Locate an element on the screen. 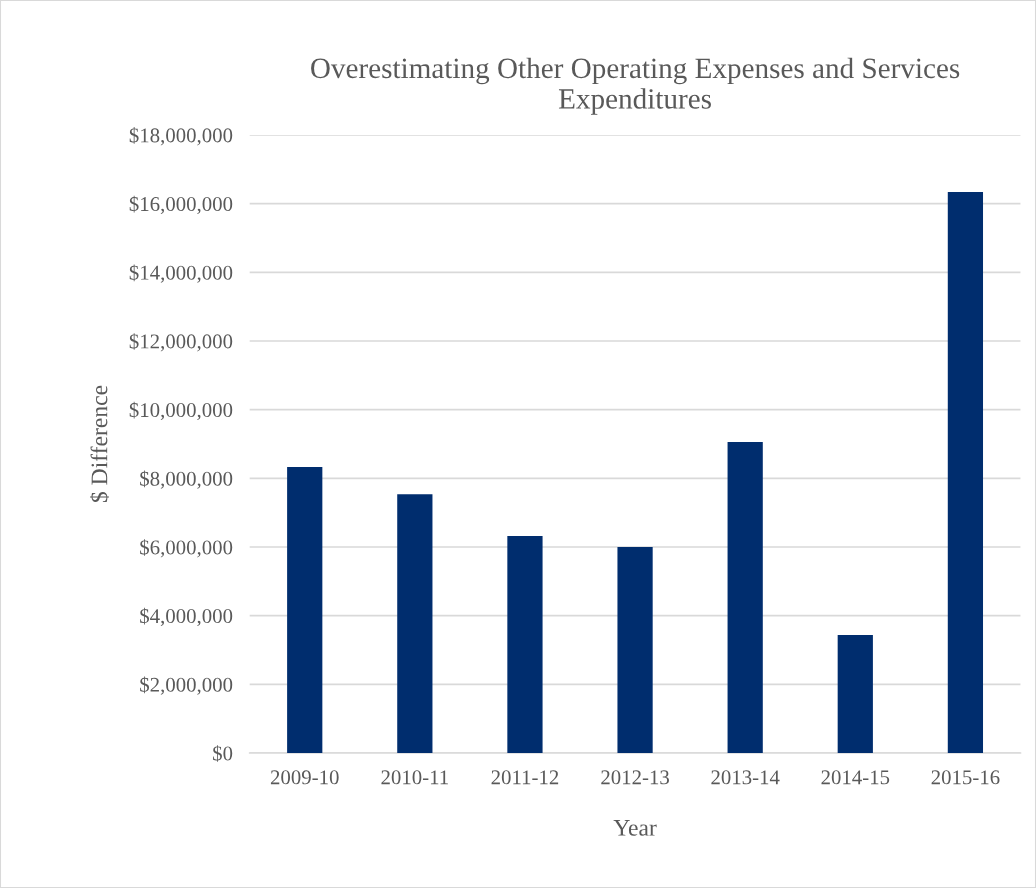  y-tick-label: $18,000,000 is located at coordinates (181, 136).